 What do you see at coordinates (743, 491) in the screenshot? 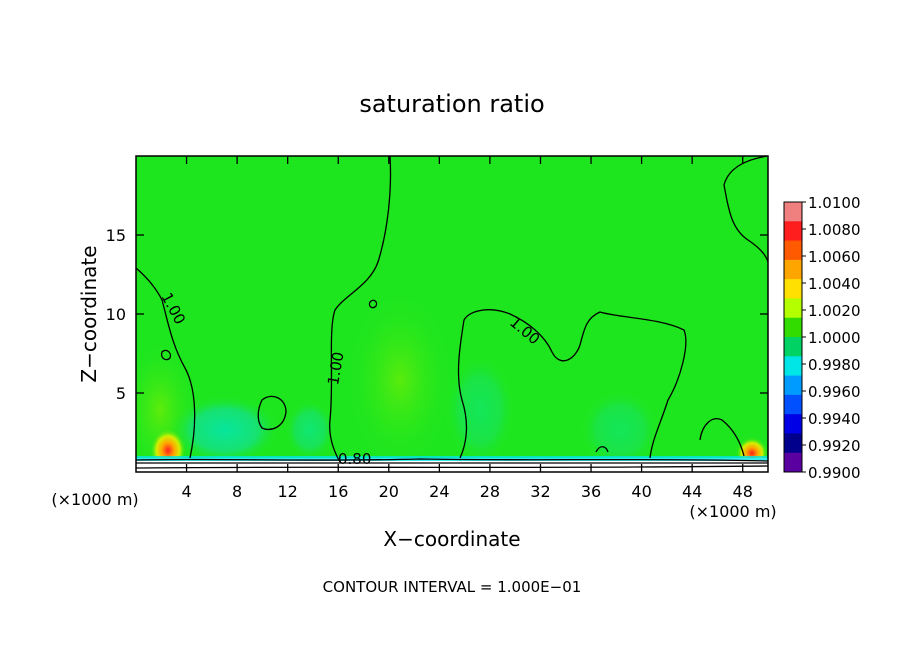
I see `x-tick-label: 48` at bounding box center [743, 491].